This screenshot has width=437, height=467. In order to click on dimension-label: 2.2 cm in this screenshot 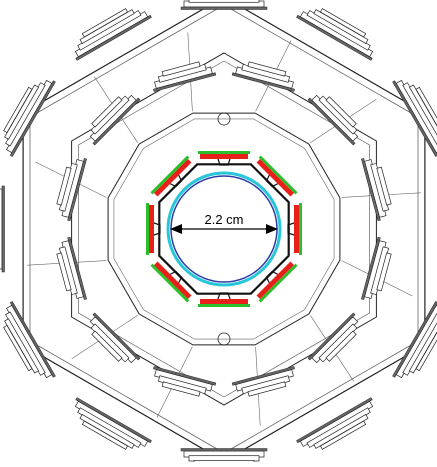, I will do `click(223, 219)`.